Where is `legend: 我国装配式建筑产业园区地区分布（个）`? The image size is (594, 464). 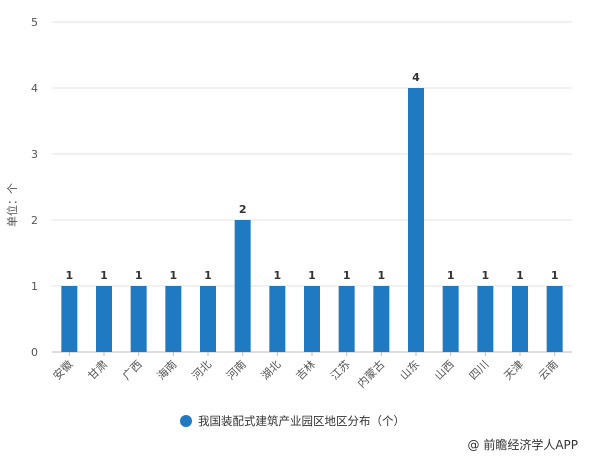 legend: 我国装配式建筑产业园区地区分布（个） is located at coordinates (292, 421).